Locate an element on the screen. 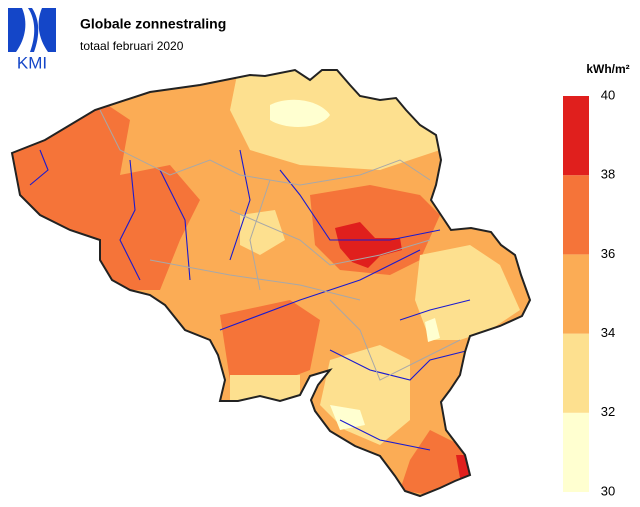 Image resolution: width=640 pixels, height=507 pixels. legend-tick-label: 36 is located at coordinates (608, 253).